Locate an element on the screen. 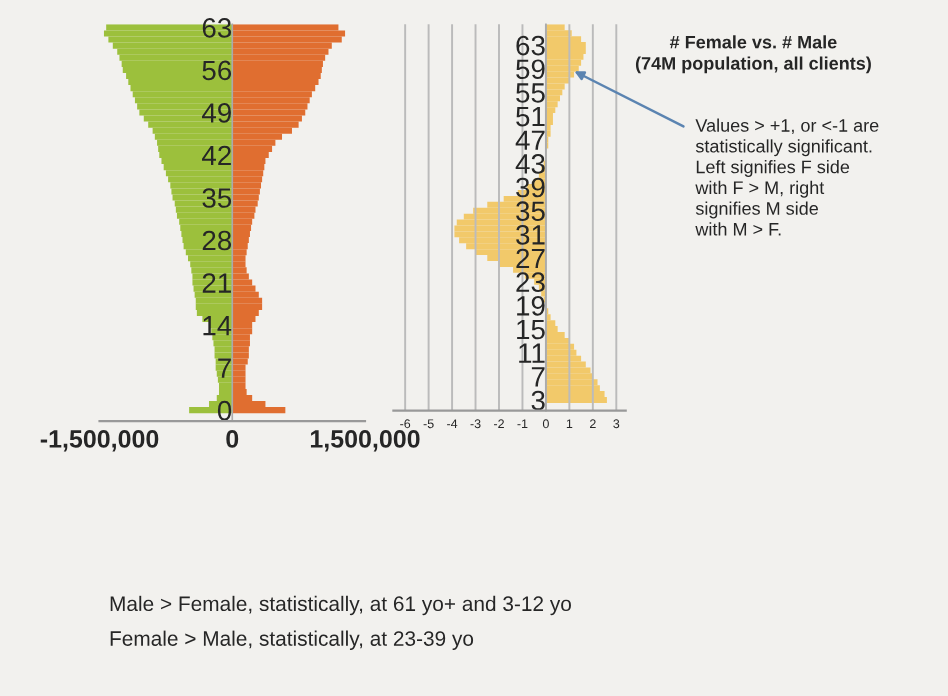  text: # Female vs. # Male is located at coordinates (753, 42).